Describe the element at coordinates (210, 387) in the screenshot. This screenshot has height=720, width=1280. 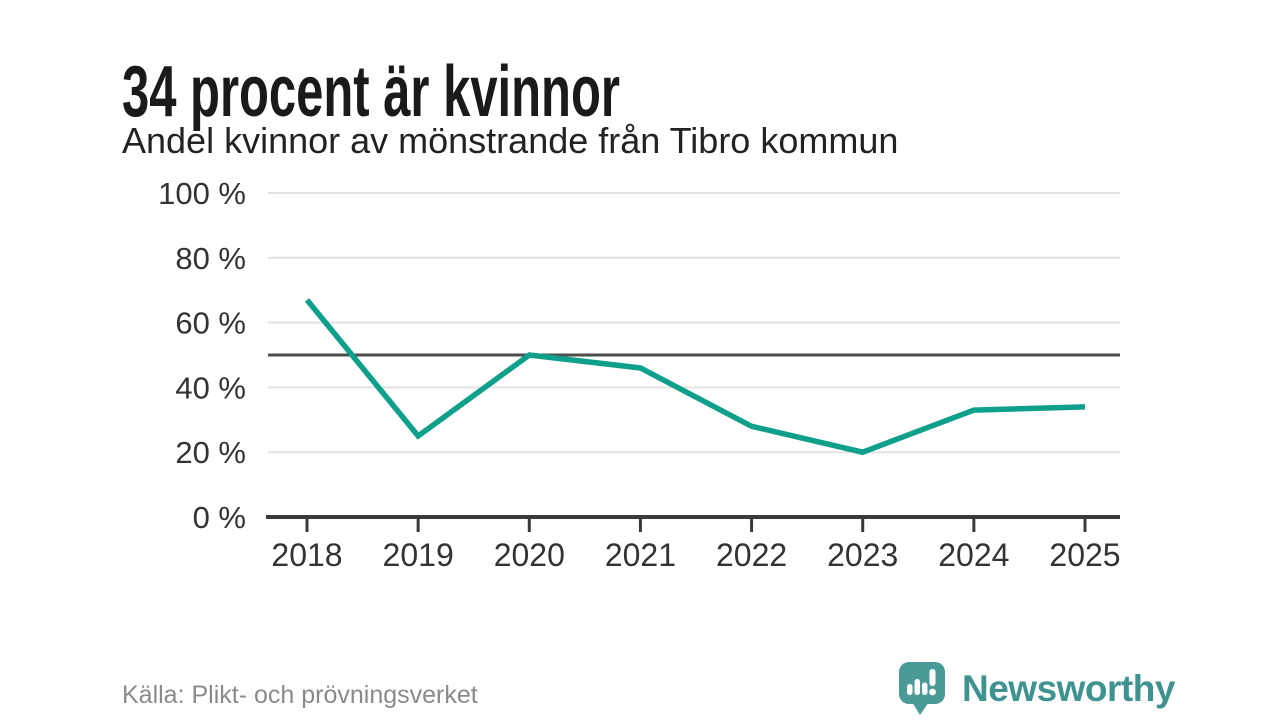
I see `y-tick-label: 40 %` at that location.